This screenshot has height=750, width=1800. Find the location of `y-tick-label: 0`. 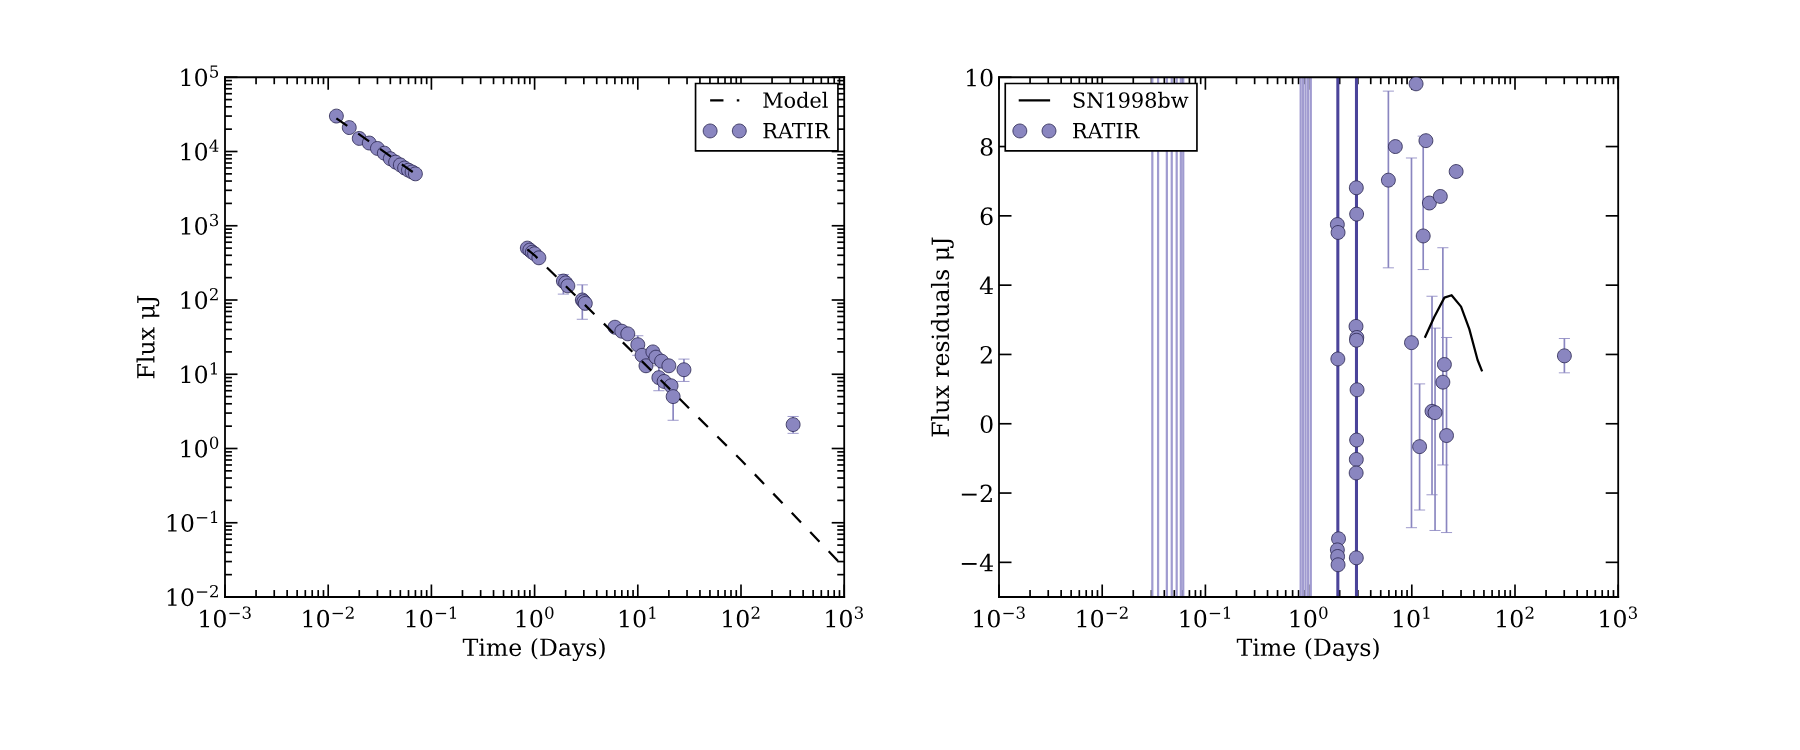

y-tick-label: 0 is located at coordinates (986, 424).